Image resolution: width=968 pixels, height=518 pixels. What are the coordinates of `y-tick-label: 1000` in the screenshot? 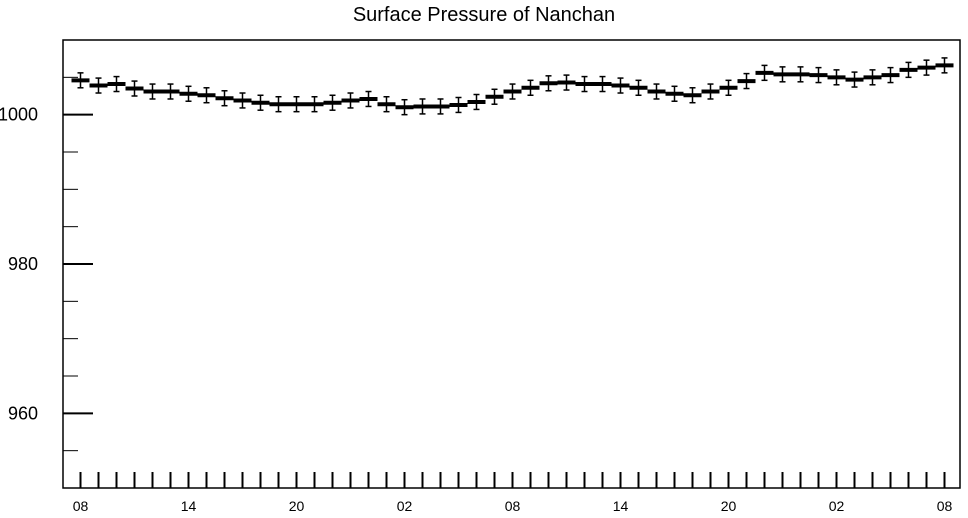 It's located at (19, 115).